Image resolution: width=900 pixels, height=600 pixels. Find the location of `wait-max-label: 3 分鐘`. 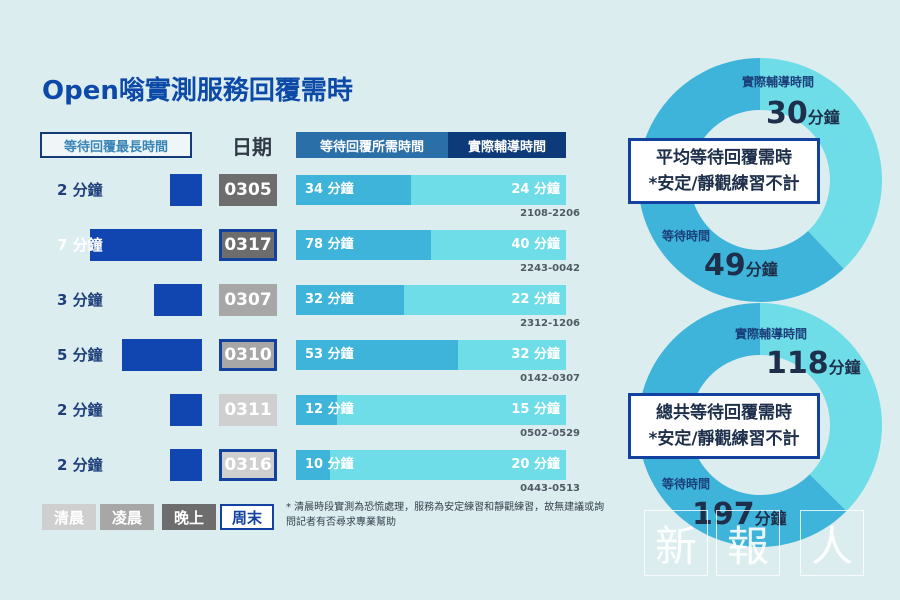

wait-max-label: 3 分鐘 is located at coordinates (80, 300).